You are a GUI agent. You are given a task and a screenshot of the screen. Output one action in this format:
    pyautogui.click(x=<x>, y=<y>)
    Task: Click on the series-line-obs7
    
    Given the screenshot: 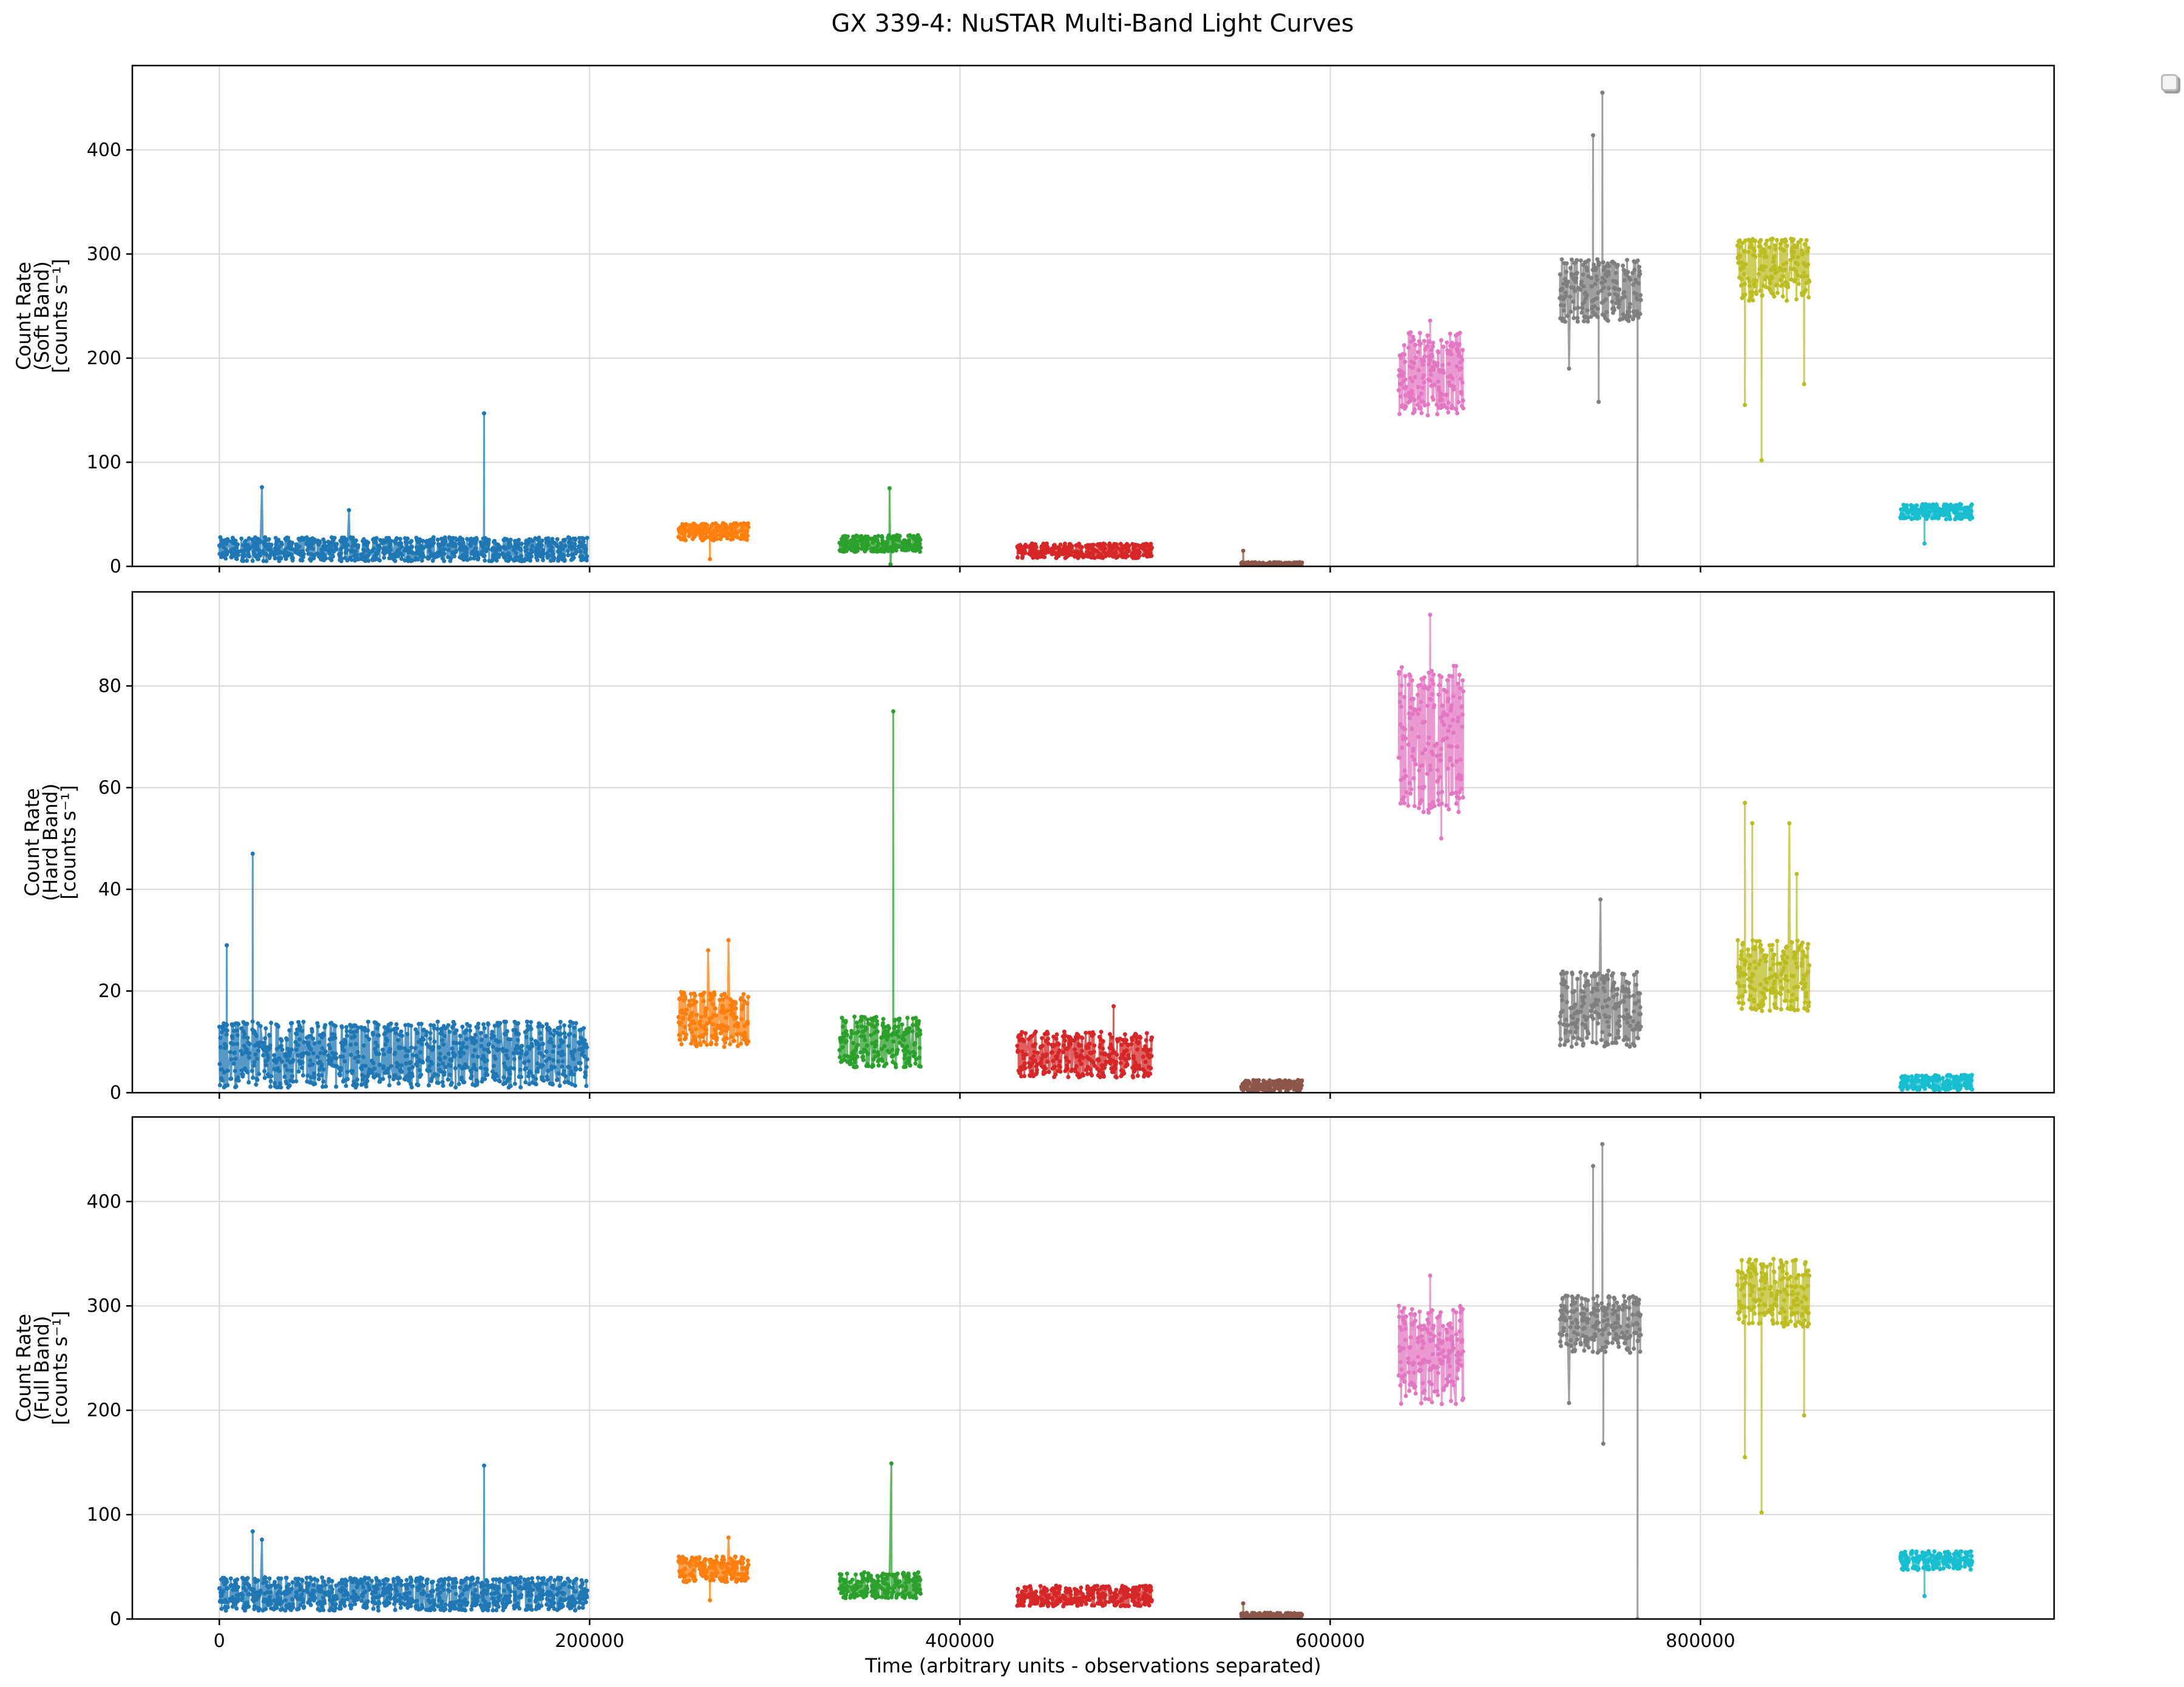 What is the action you would take?
    pyautogui.click(x=1600, y=329)
    